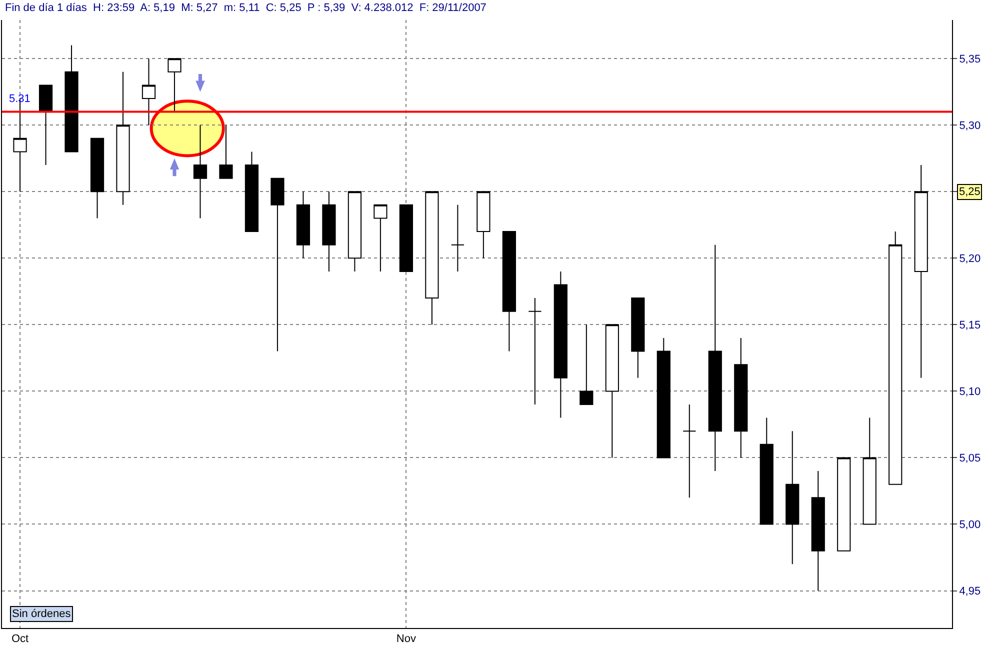 The height and width of the screenshot is (646, 994). I want to click on y-tick-label: 5,10, so click(970, 392).